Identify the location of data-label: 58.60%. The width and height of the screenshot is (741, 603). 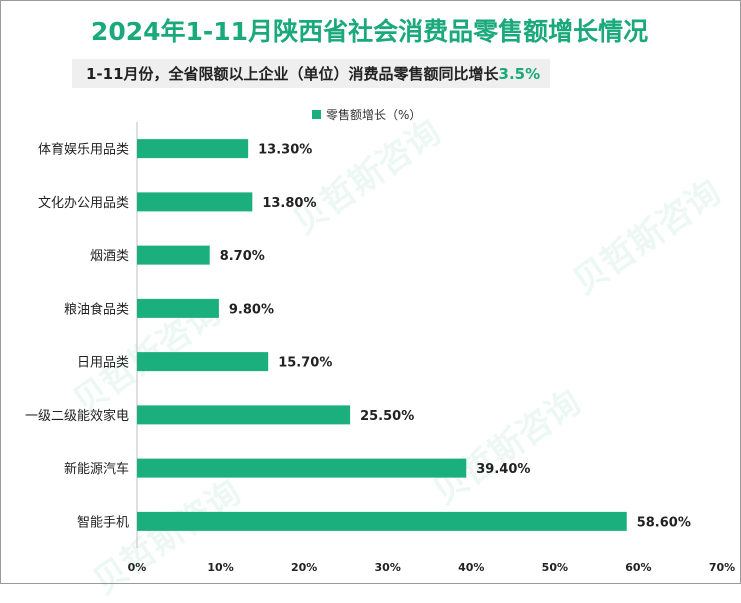
(664, 522).